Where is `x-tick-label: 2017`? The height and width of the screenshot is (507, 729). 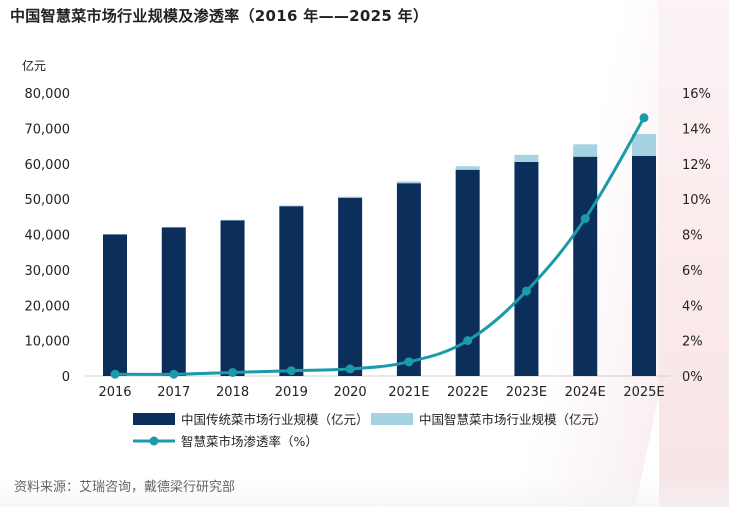
x-tick-label: 2017 is located at coordinates (173, 392).